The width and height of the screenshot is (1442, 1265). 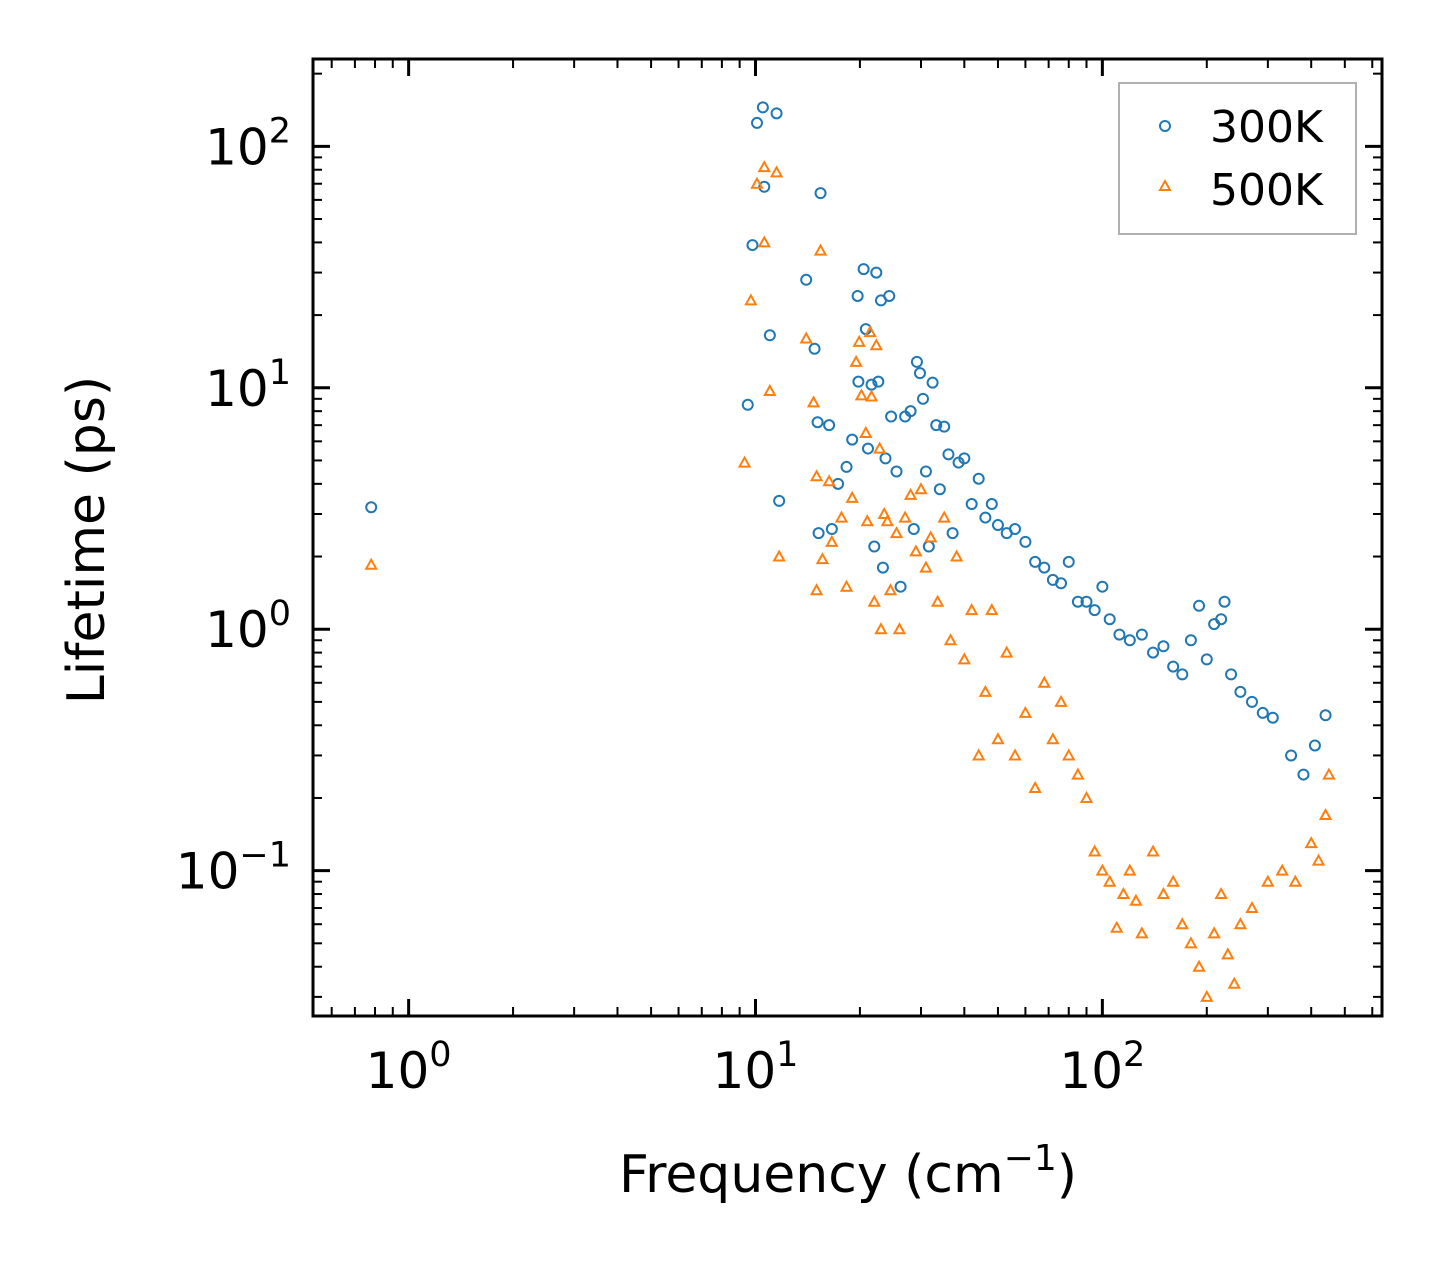 I want to click on x-axis-label: Frequency (cm−1), so click(x=848, y=1171).